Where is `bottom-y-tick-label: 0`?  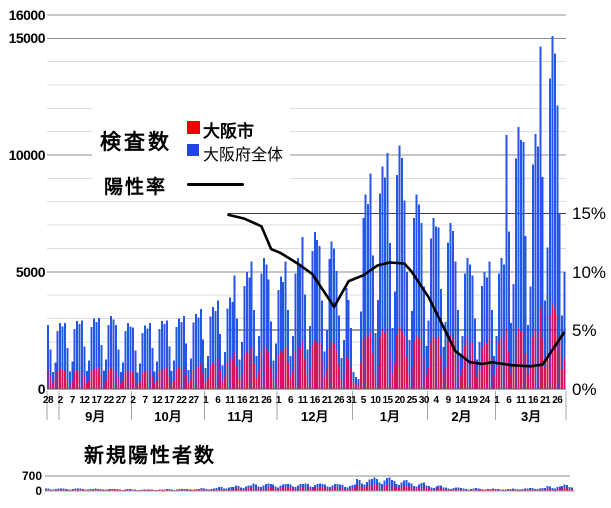
bottom-y-tick-label: 0 is located at coordinates (38, 490).